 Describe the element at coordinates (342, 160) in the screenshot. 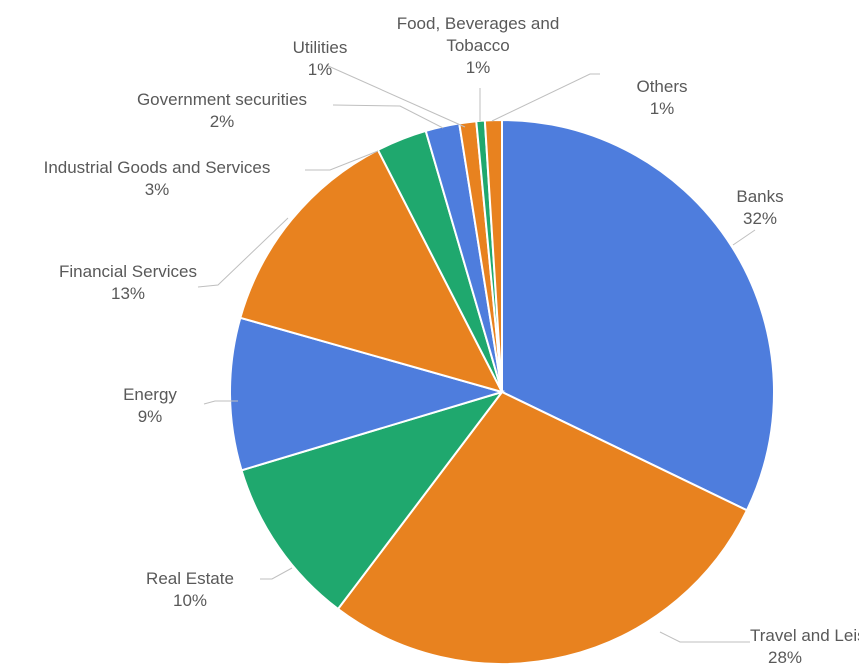

I see `leader-line-industrial-goods-and-services` at that location.